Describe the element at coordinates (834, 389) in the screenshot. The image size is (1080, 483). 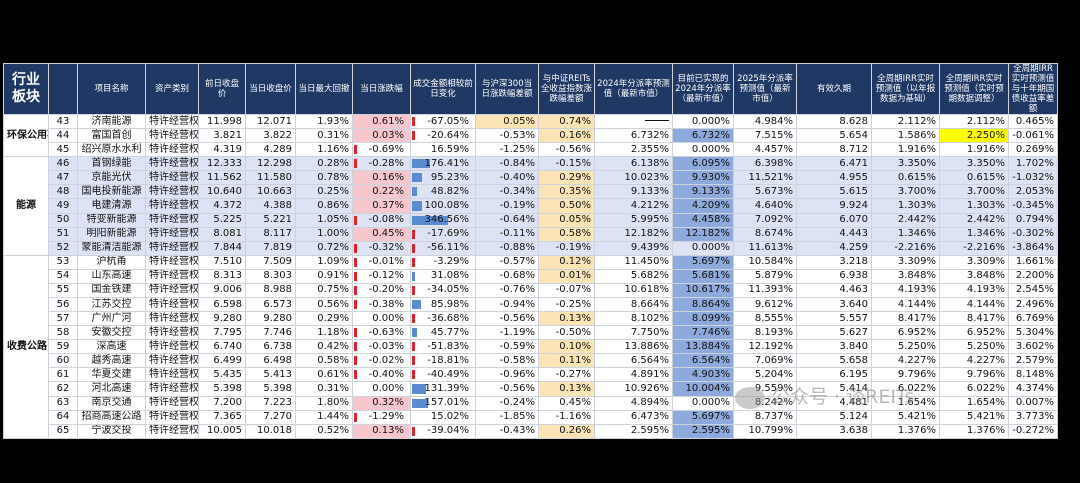
I see `cell-duration: 5.414` at that location.